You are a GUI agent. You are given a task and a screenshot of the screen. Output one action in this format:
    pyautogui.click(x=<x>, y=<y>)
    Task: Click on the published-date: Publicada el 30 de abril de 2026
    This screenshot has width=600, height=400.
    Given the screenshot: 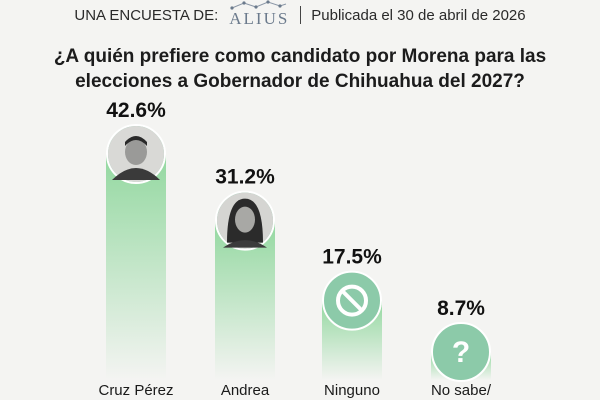 What is the action you would take?
    pyautogui.click(x=418, y=15)
    